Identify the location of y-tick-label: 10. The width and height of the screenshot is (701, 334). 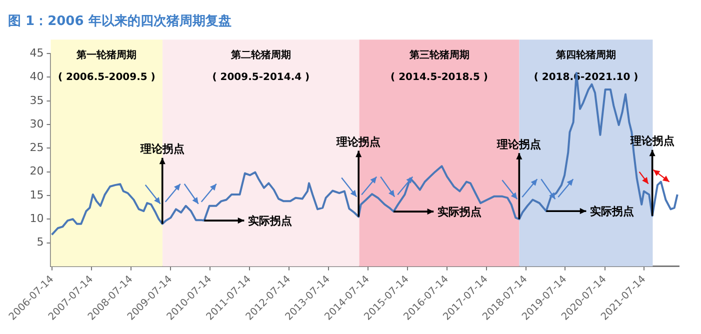
(37, 218).